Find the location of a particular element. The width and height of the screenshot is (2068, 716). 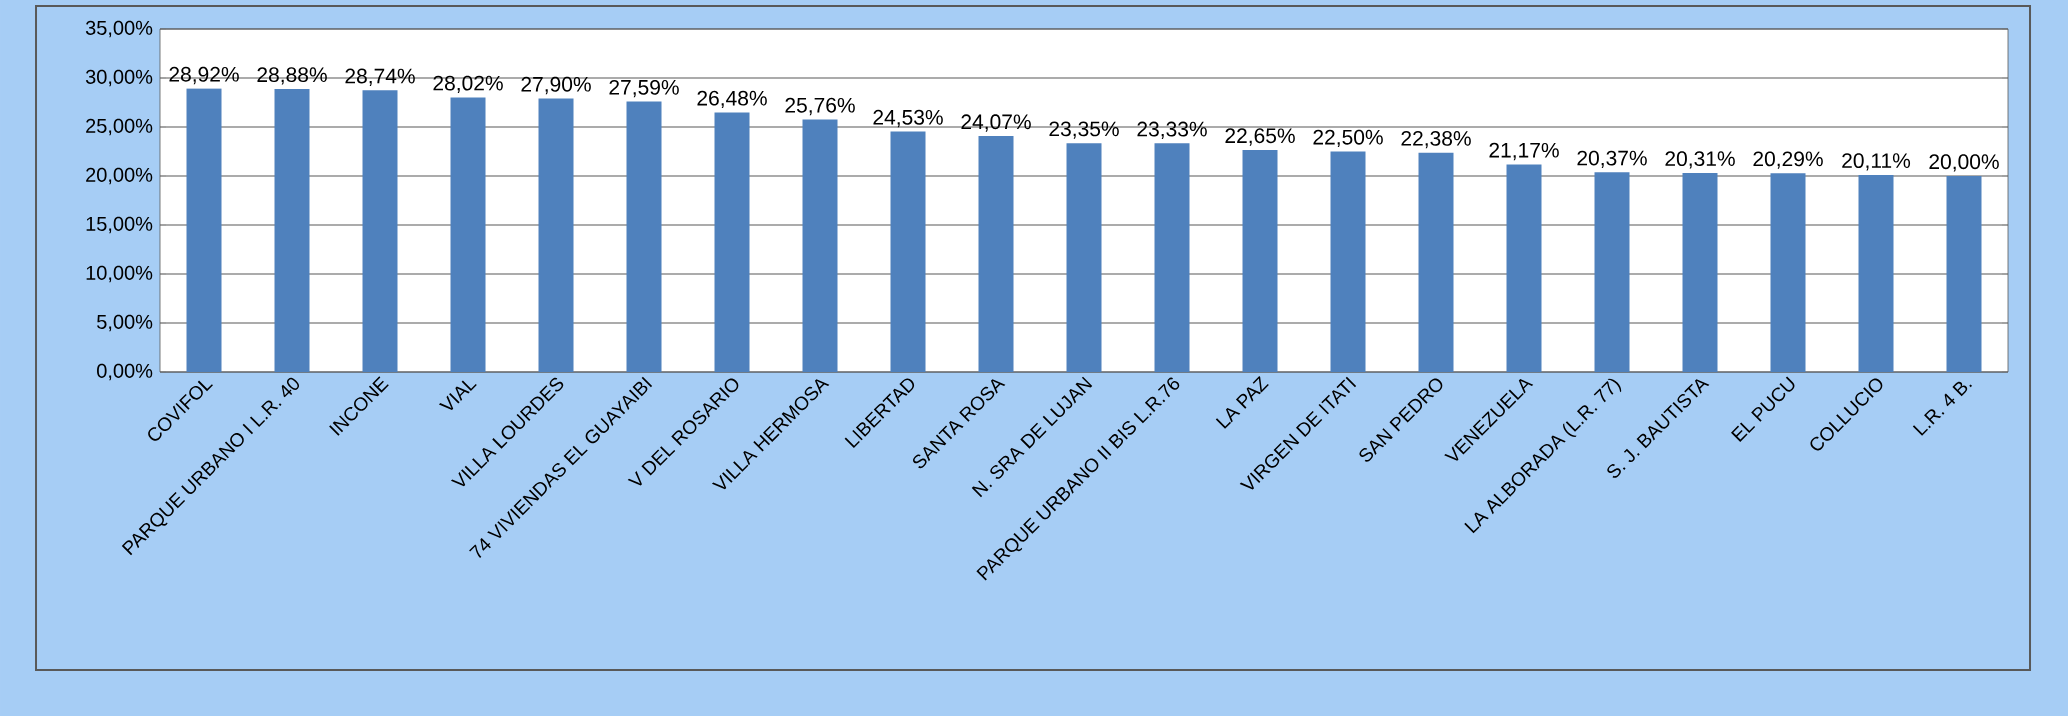

data-label: 22,38% is located at coordinates (1436, 139).